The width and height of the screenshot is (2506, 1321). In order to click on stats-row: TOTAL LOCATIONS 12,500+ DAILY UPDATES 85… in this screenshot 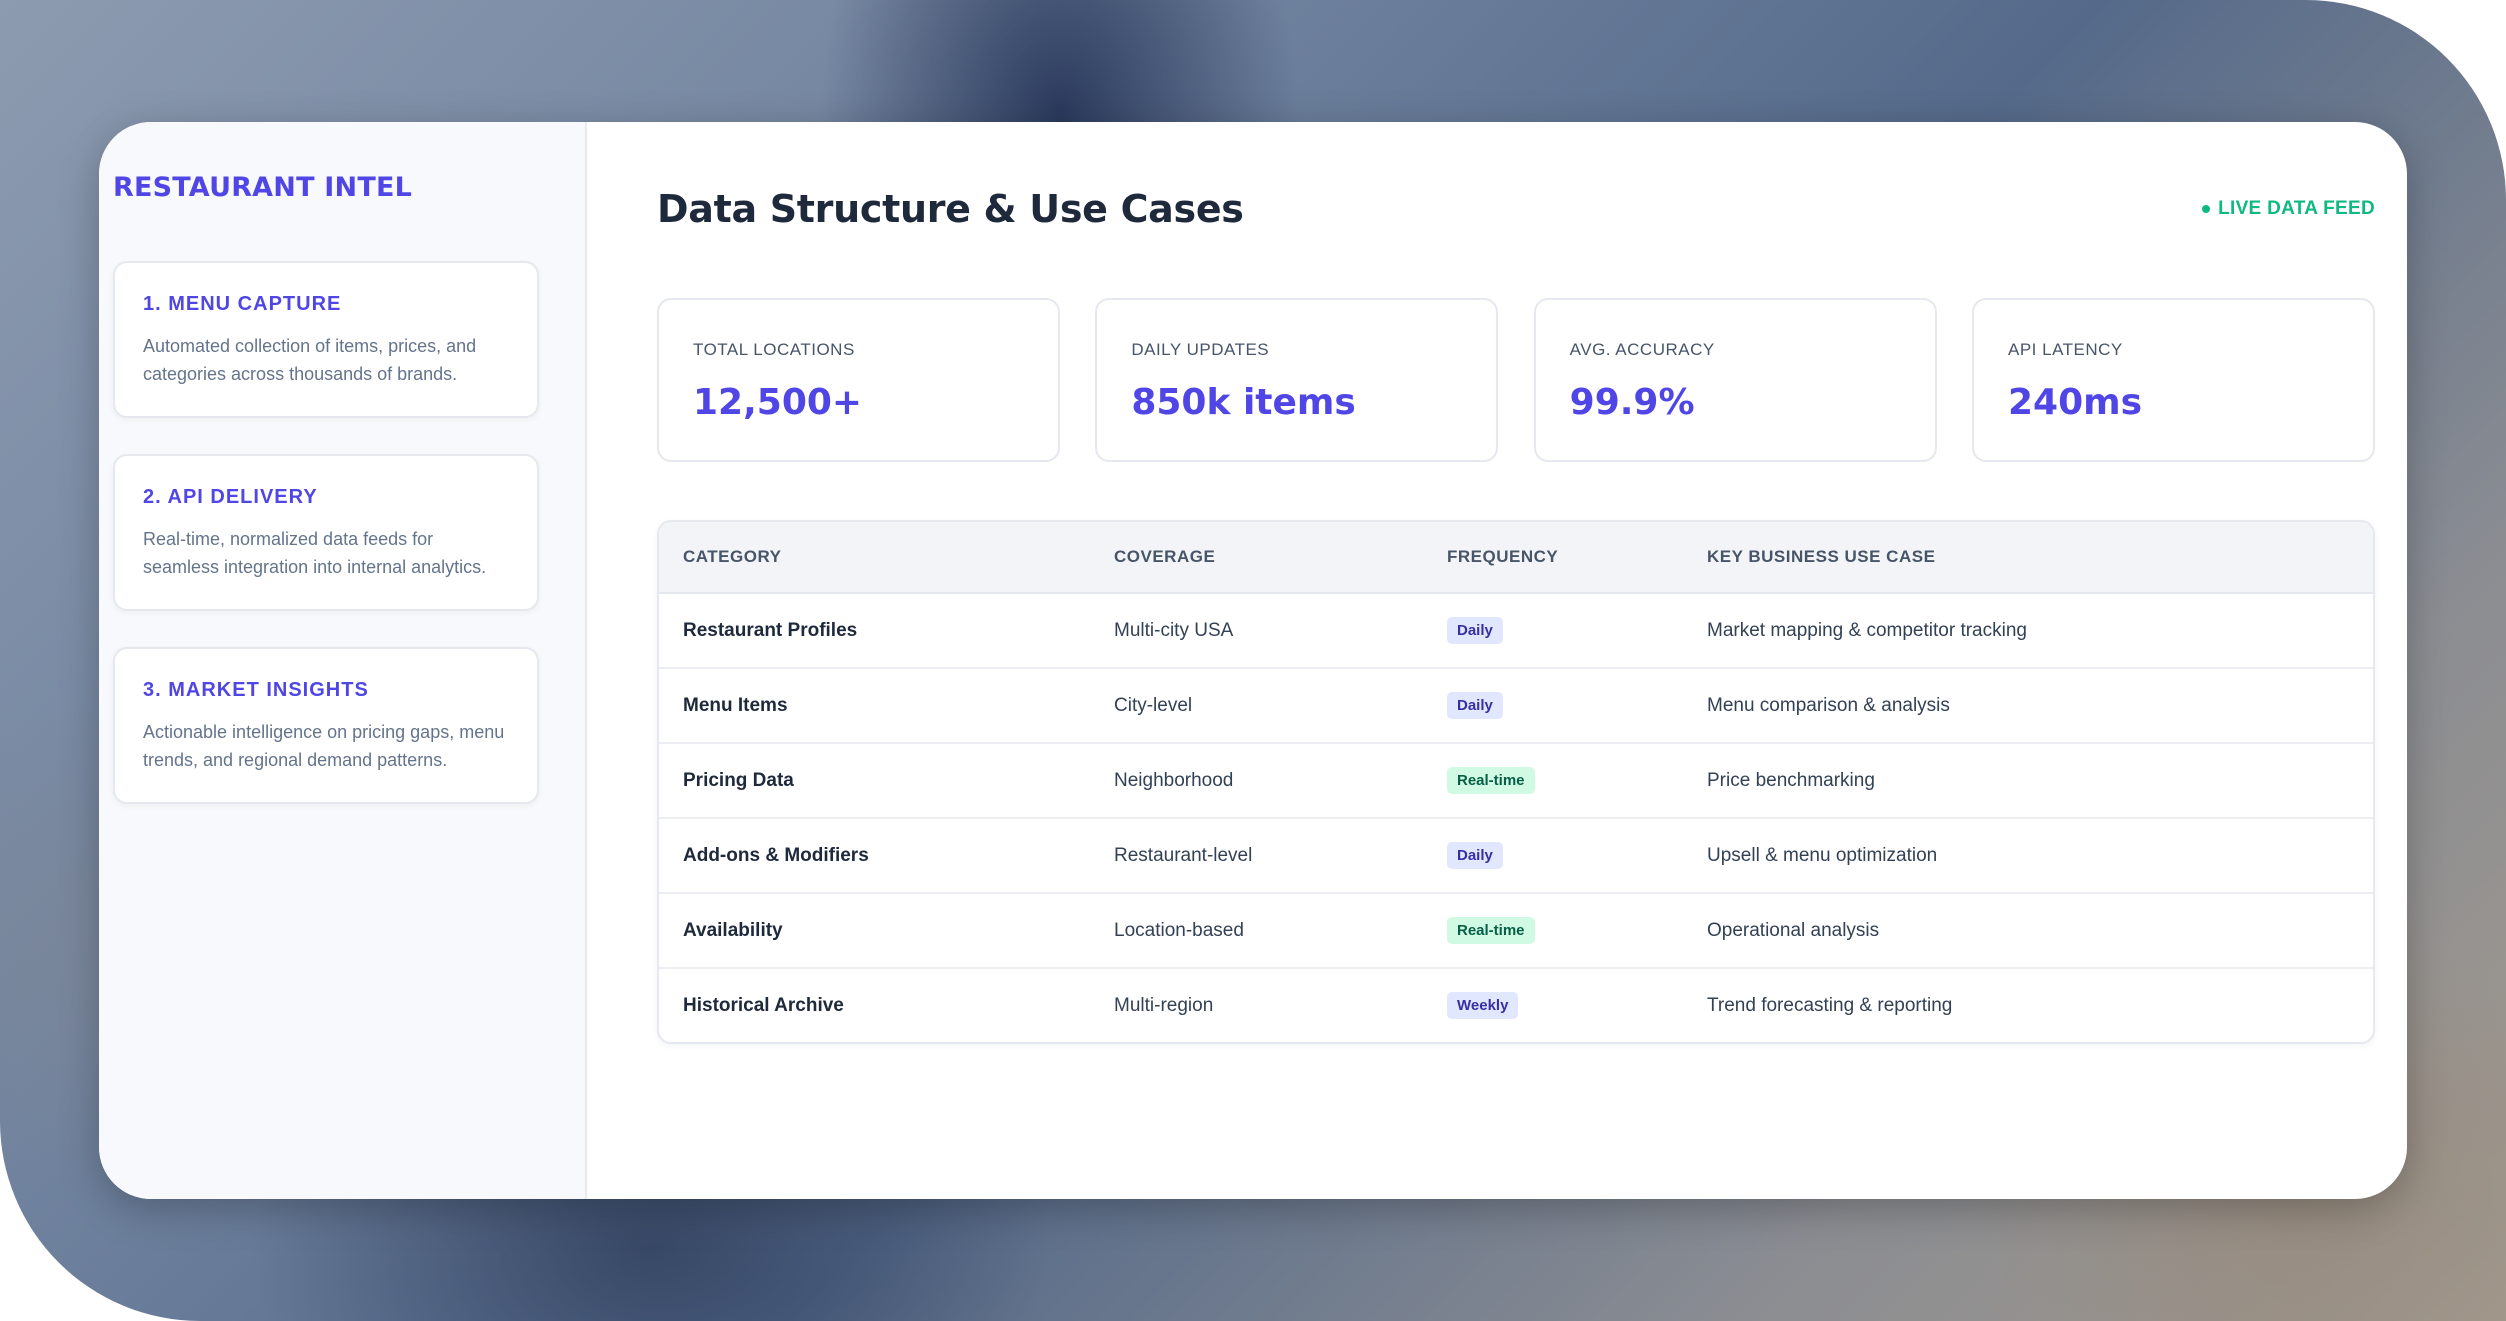, I will do `click(1516, 380)`.